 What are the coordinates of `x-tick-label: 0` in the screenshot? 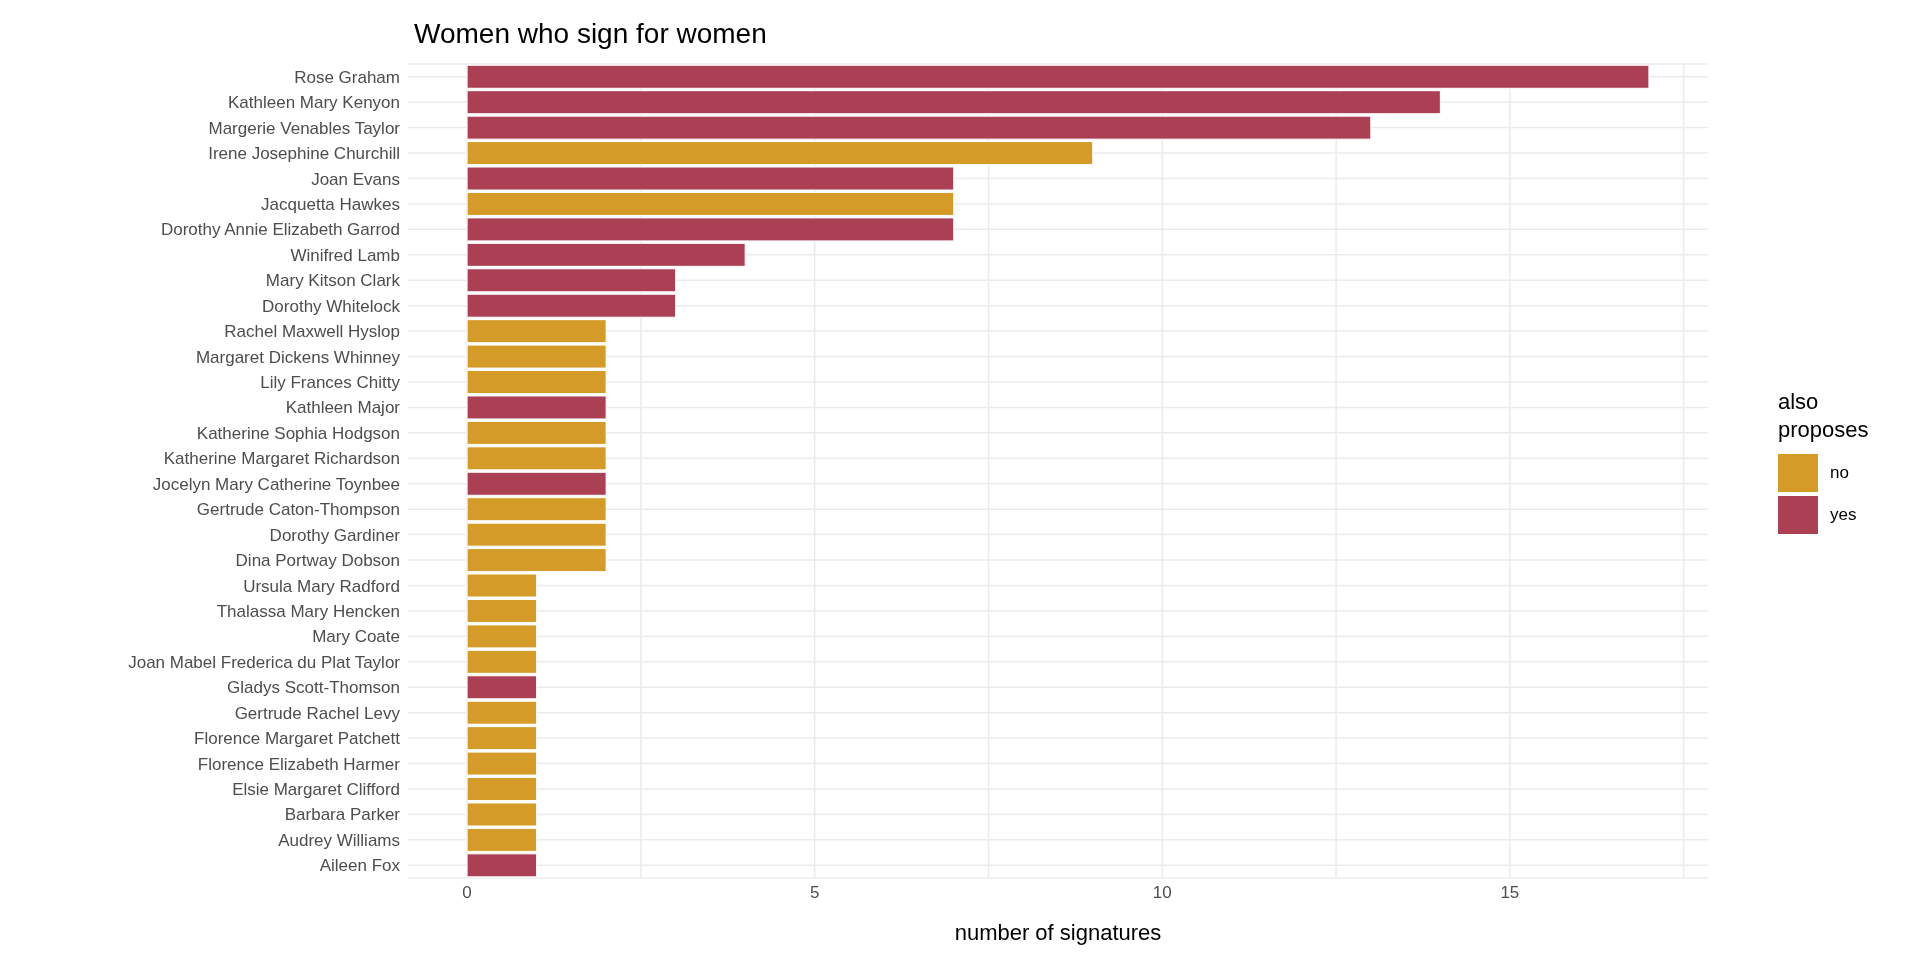 It's located at (467, 893).